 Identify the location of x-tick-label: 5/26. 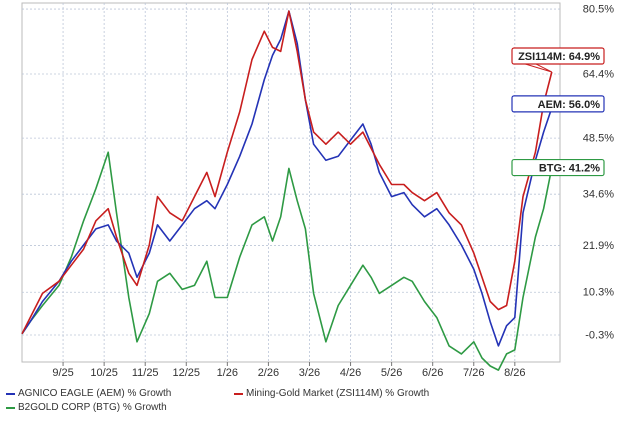
(391, 373).